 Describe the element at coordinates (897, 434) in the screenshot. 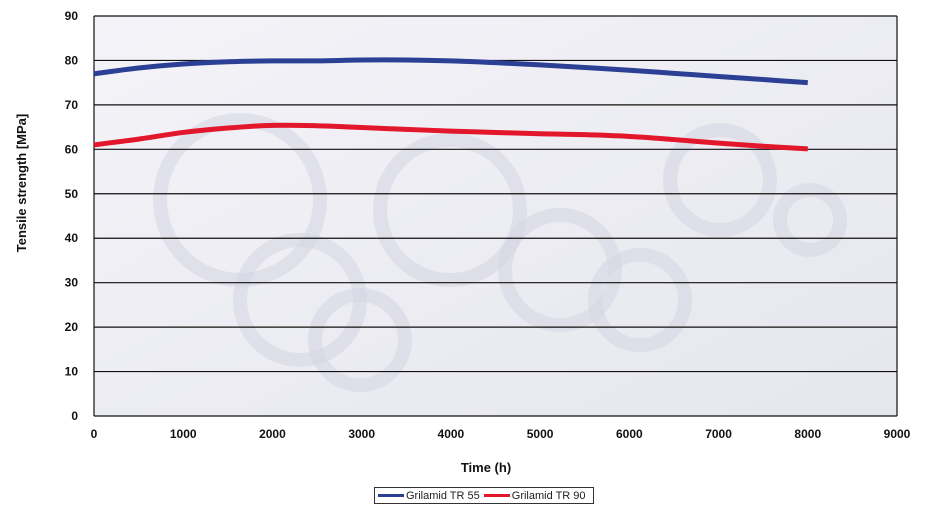

I see `x-tick-label: 9000` at that location.